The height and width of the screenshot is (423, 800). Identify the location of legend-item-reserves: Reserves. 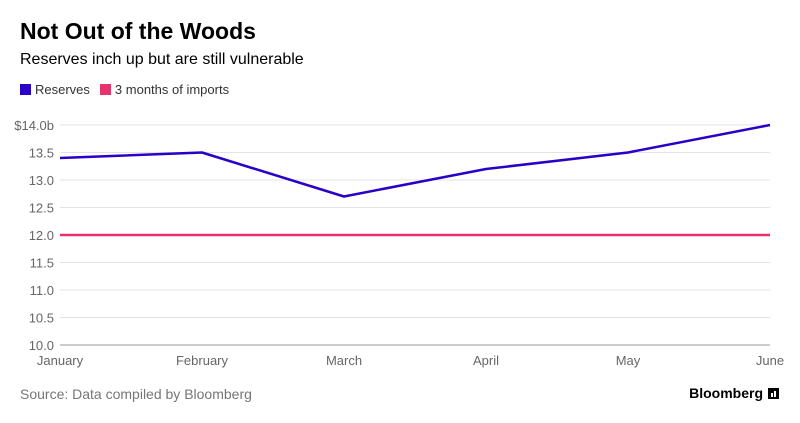
(55, 89).